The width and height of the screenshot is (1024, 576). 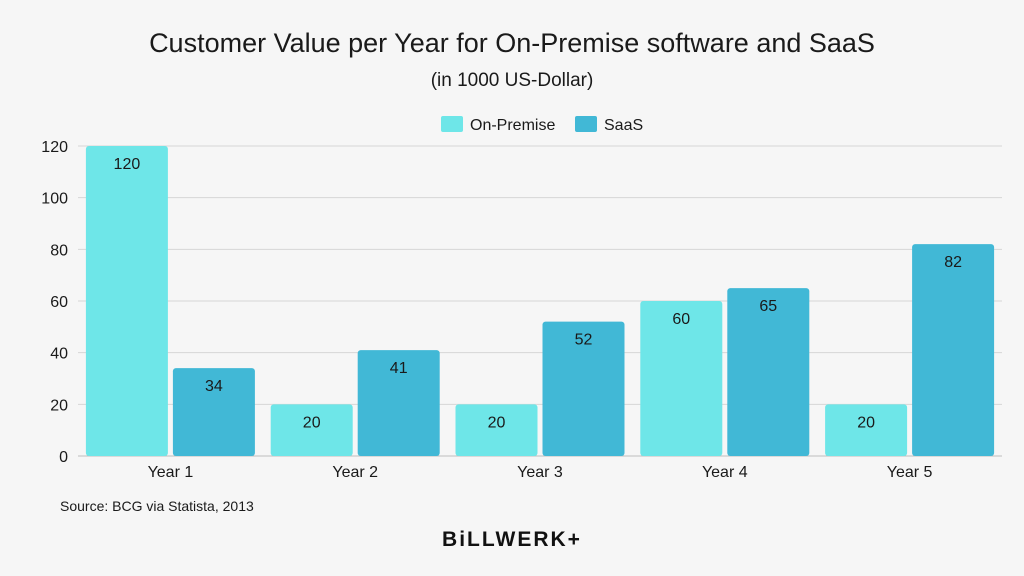 What do you see at coordinates (54, 147) in the screenshot?
I see `y-tick-label: 120` at bounding box center [54, 147].